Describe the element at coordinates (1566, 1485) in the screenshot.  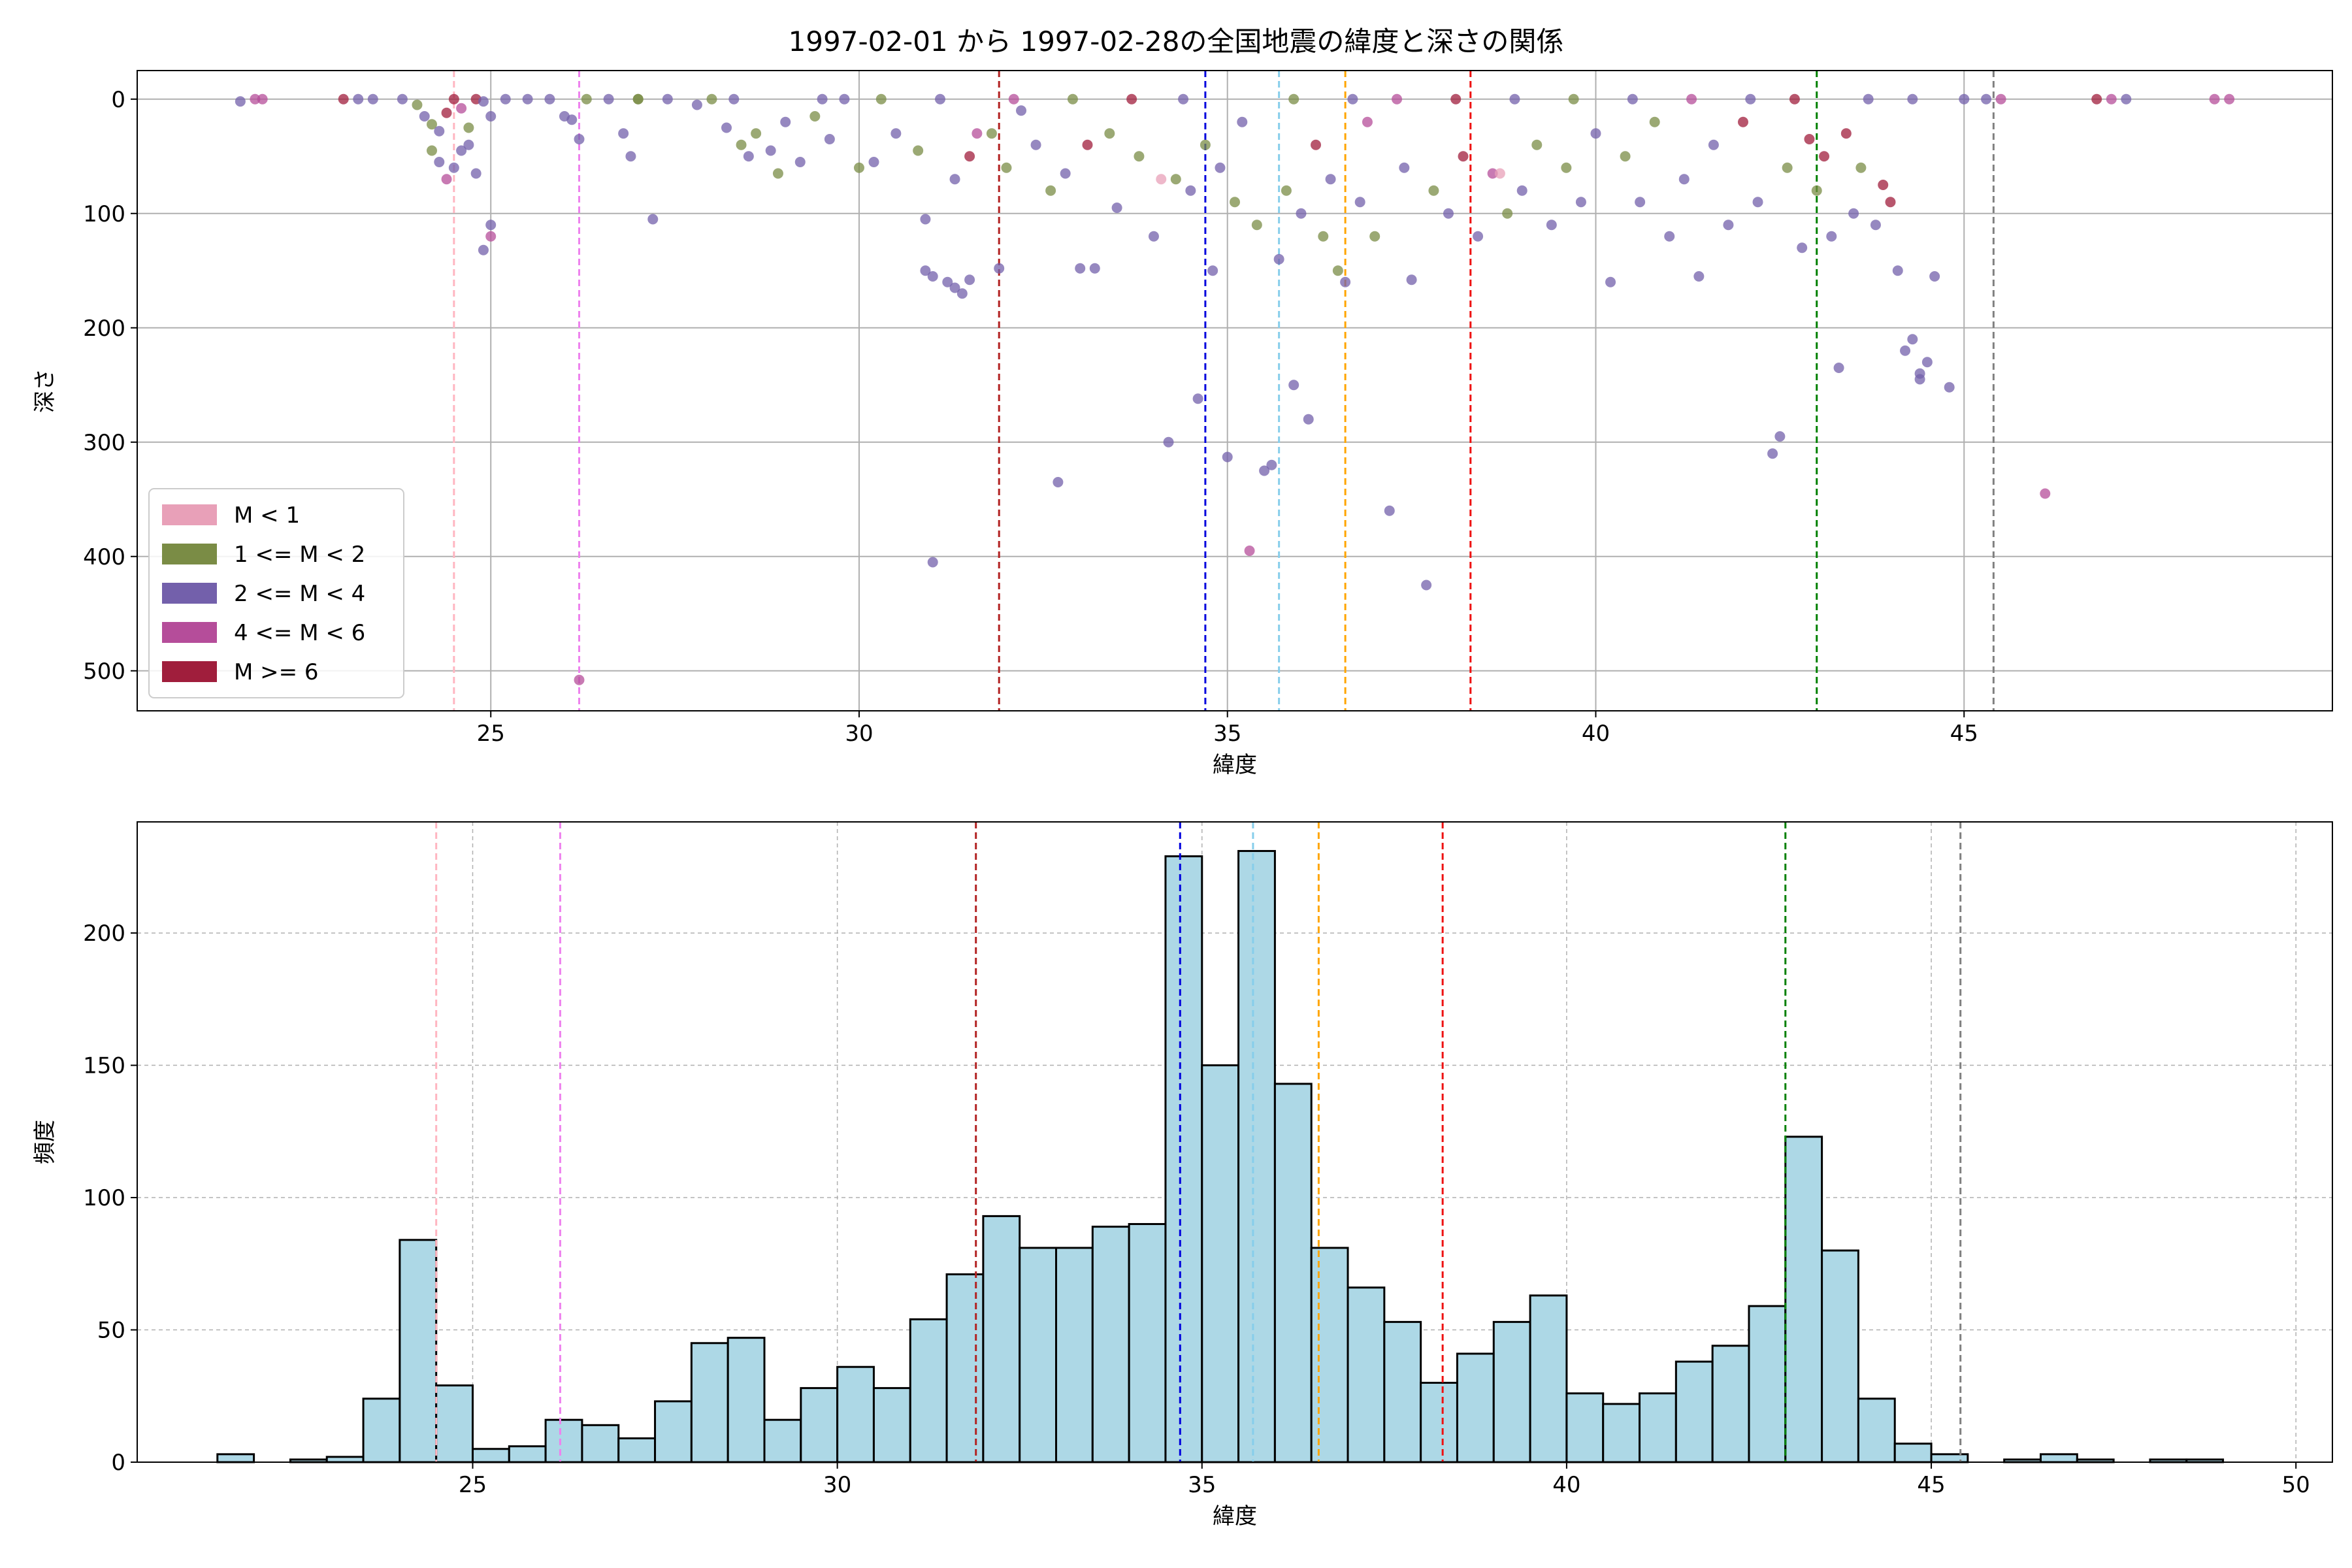
I see `histogram-x-tick-label: 40` at that location.